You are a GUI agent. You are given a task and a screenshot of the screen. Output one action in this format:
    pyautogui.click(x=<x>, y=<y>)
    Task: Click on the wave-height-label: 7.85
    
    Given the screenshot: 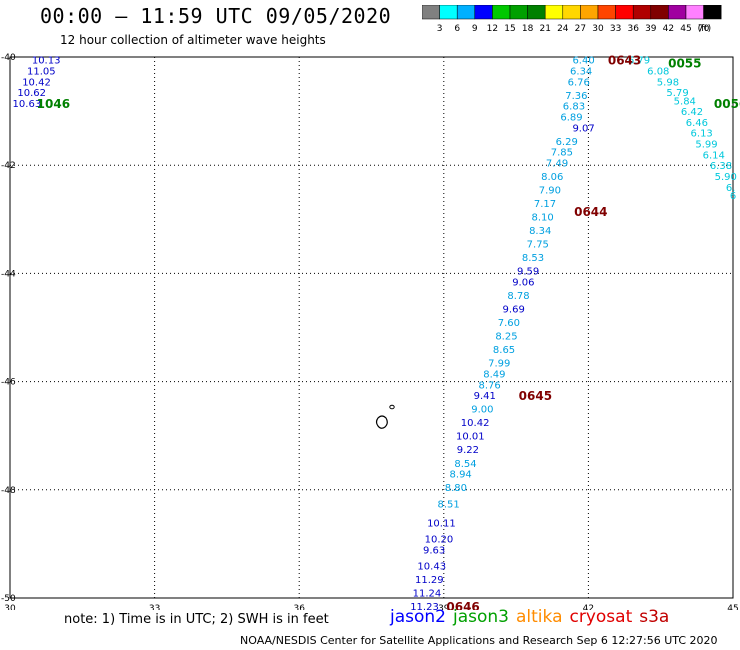 What is the action you would take?
    pyautogui.click(x=562, y=153)
    